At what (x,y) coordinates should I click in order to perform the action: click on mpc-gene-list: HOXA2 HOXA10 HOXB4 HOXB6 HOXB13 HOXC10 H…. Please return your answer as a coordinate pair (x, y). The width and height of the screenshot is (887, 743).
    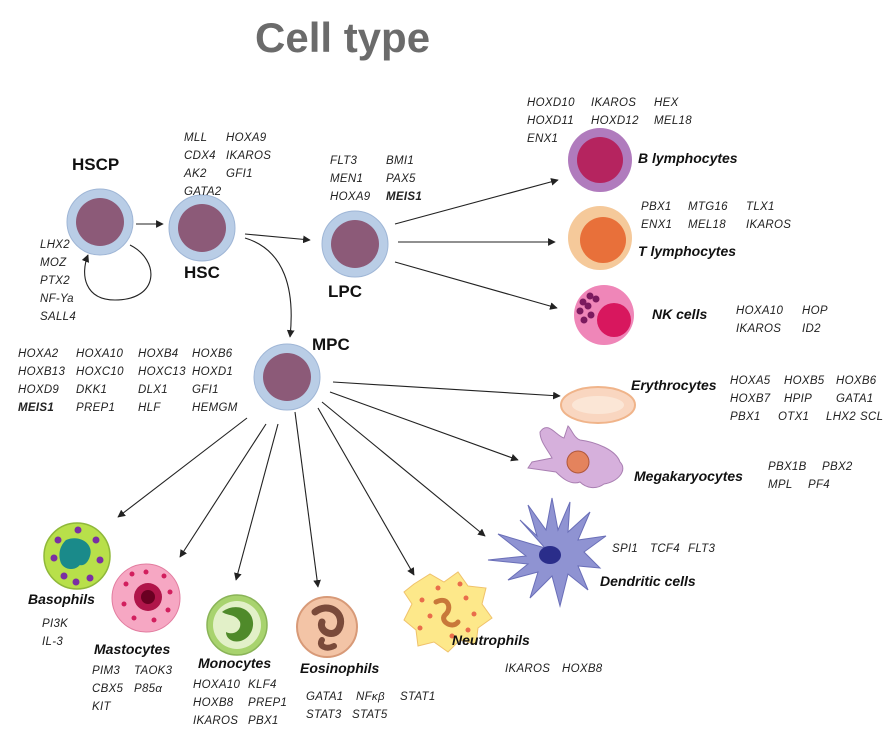
    Looking at the image, I should click on (128, 381).